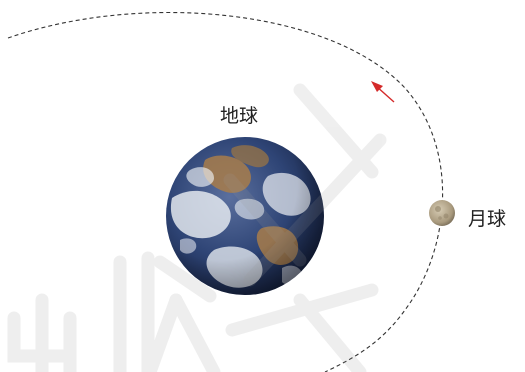 This screenshot has width=525, height=372. Describe the element at coordinates (487, 219) in the screenshot. I see `moon-label: 月球` at that location.